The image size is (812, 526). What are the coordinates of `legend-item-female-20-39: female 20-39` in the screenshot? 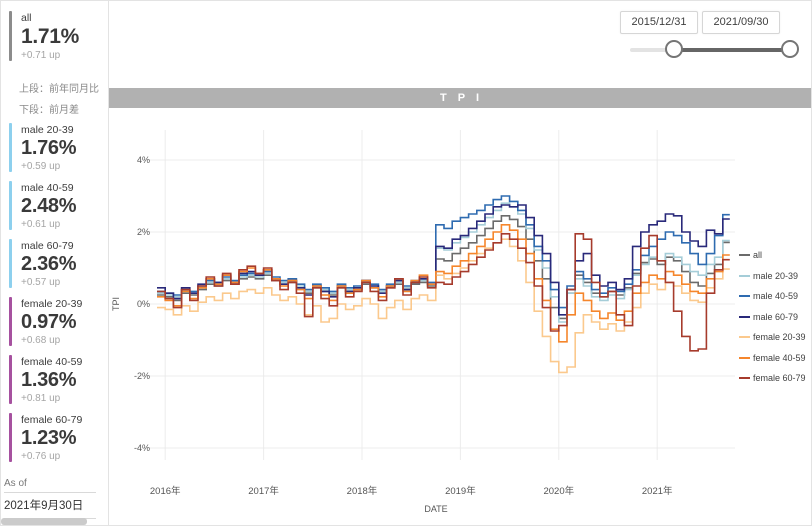 It's located at (772, 337).